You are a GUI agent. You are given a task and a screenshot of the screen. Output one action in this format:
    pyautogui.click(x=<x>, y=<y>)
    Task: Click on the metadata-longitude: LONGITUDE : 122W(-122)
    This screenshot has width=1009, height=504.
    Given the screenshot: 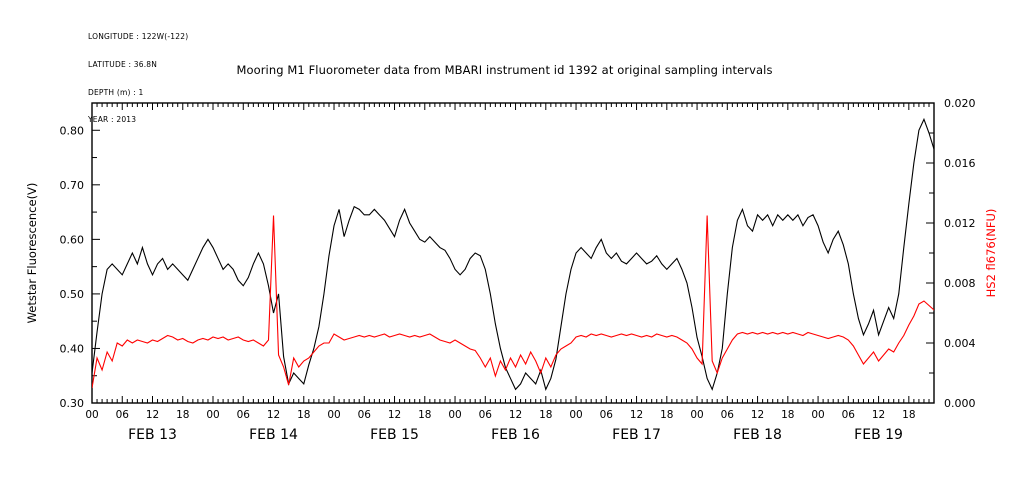 What is the action you would take?
    pyautogui.click(x=138, y=37)
    